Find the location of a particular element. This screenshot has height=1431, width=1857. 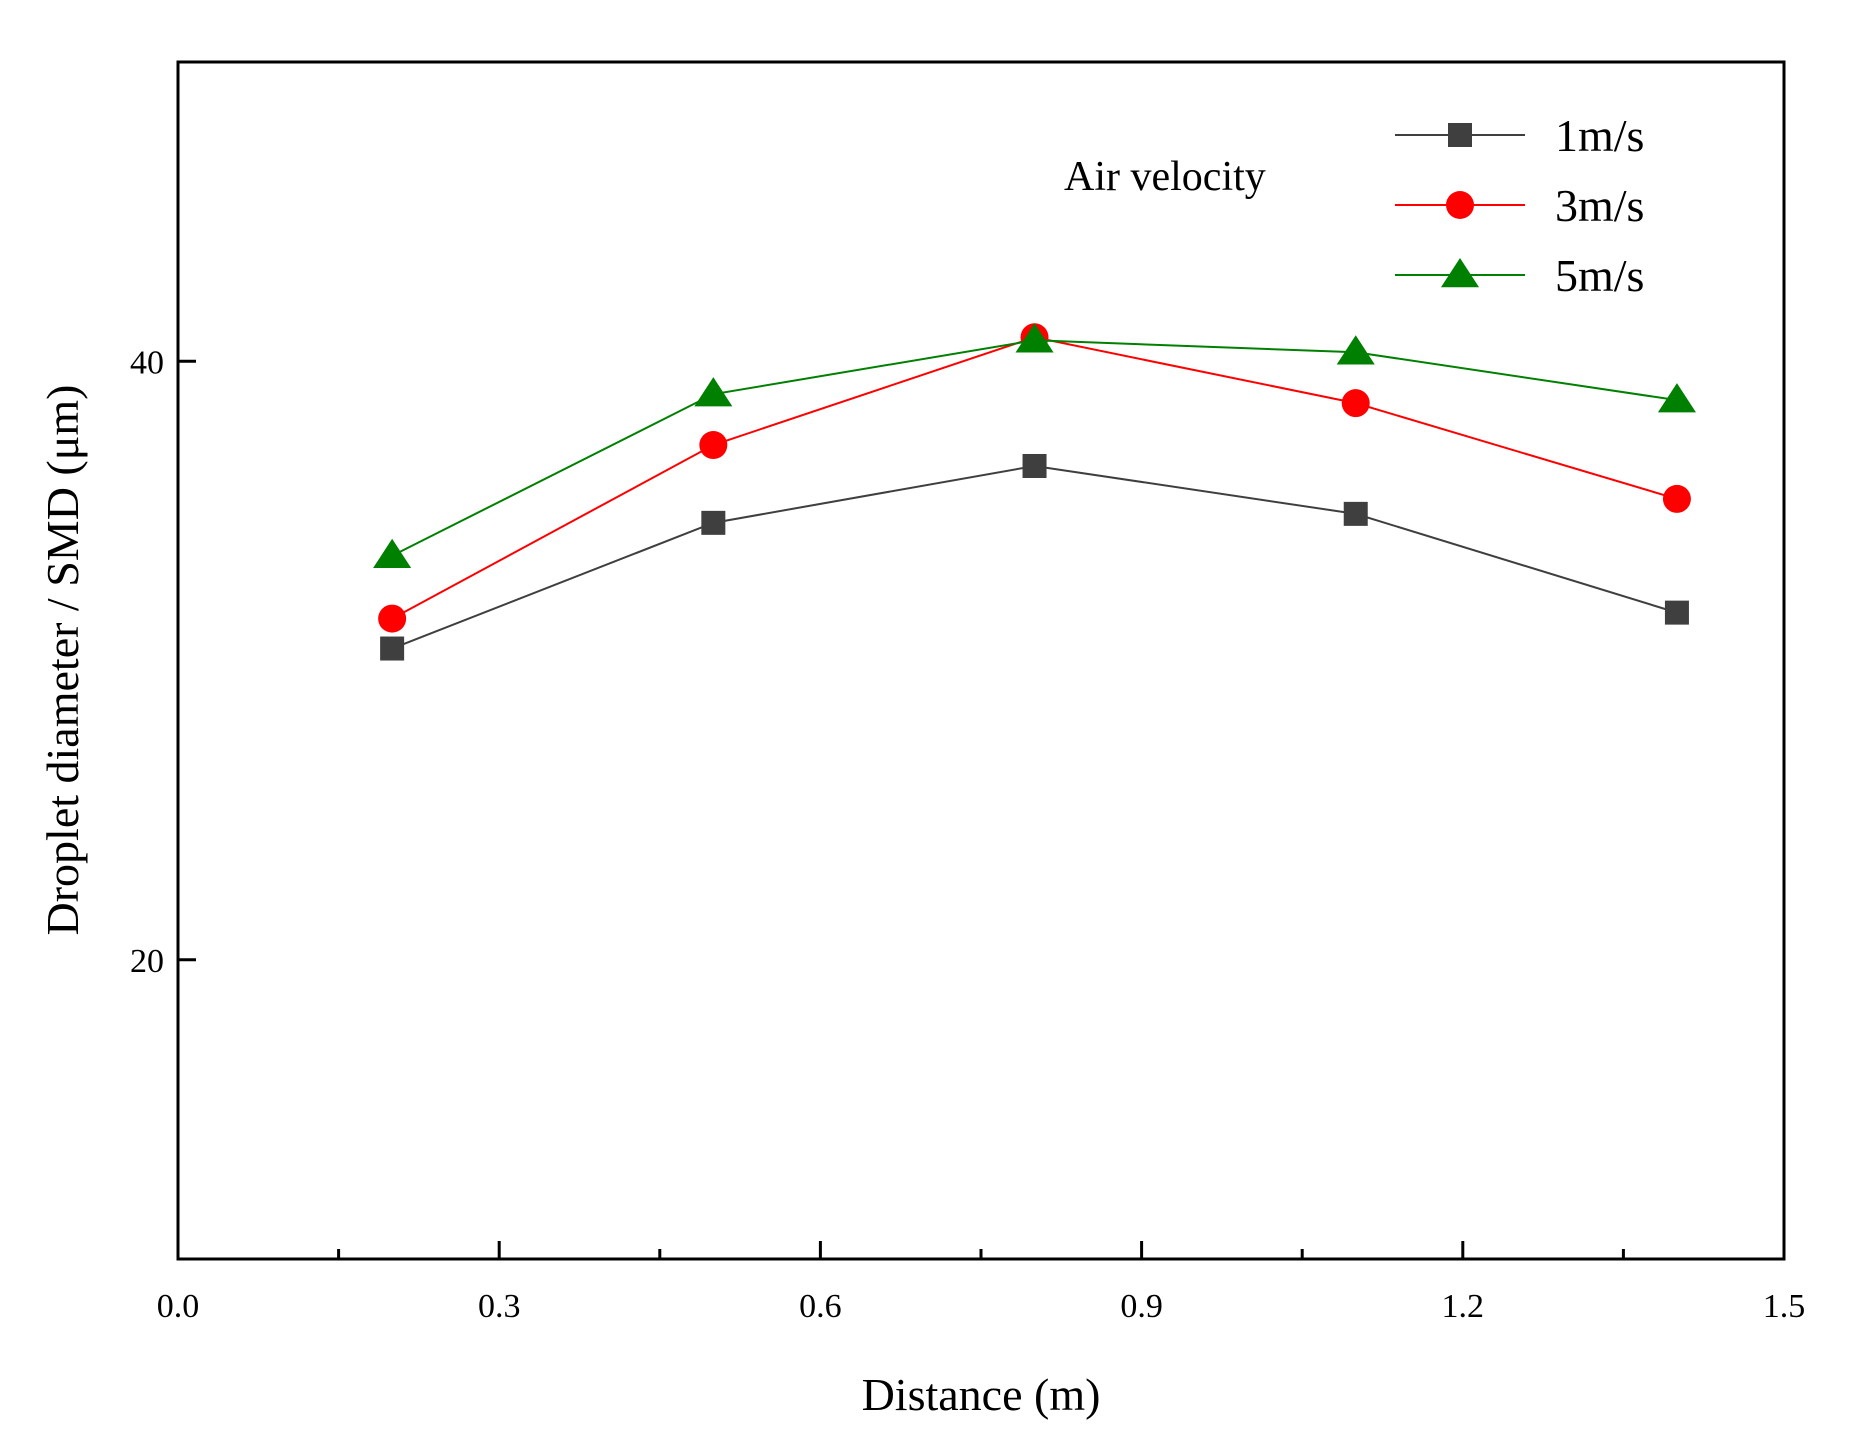

x-tick-label: 0.0 is located at coordinates (178, 1306).